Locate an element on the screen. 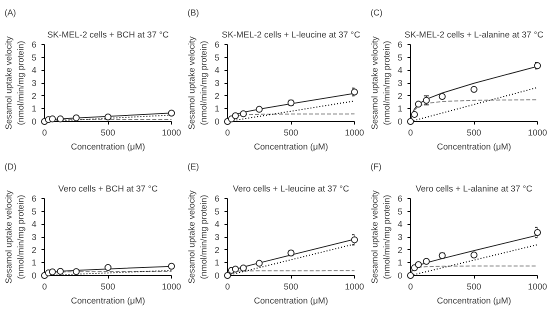 The image size is (550, 309). text: (D) is located at coordinates (10, 167).